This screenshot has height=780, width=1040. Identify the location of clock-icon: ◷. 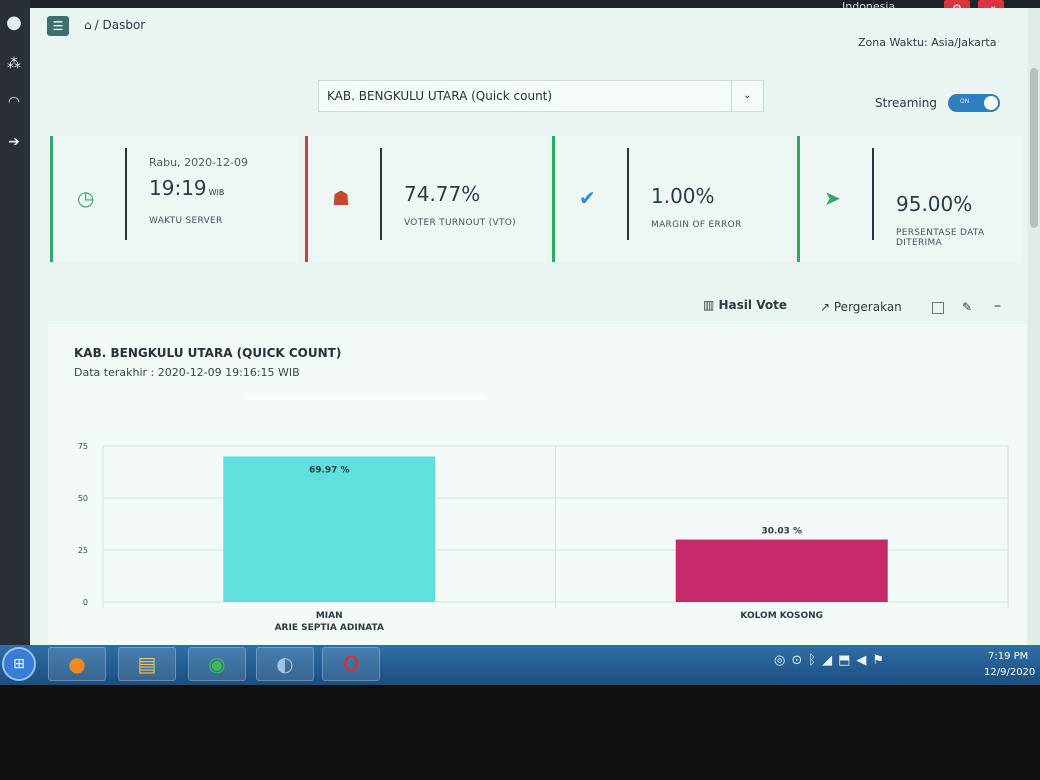
(86, 198).